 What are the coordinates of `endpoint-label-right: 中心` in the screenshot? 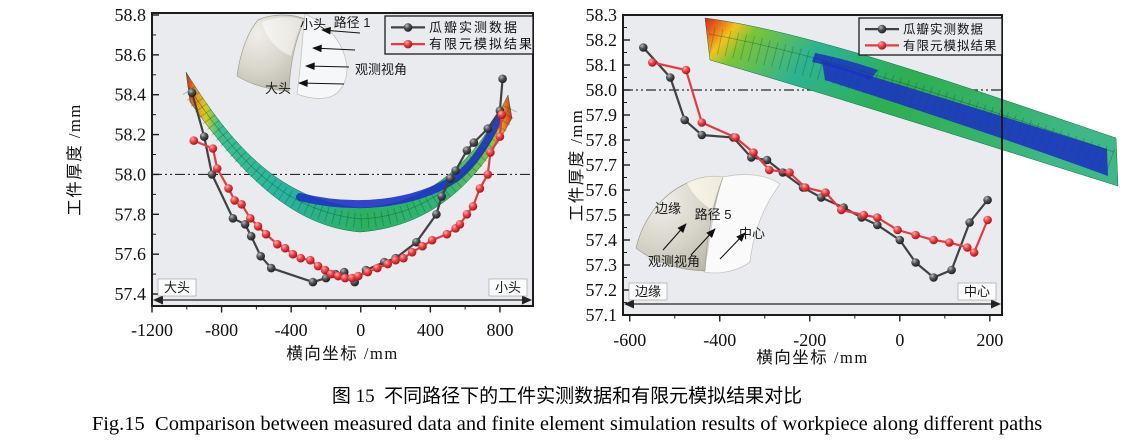 It's located at (977, 291).